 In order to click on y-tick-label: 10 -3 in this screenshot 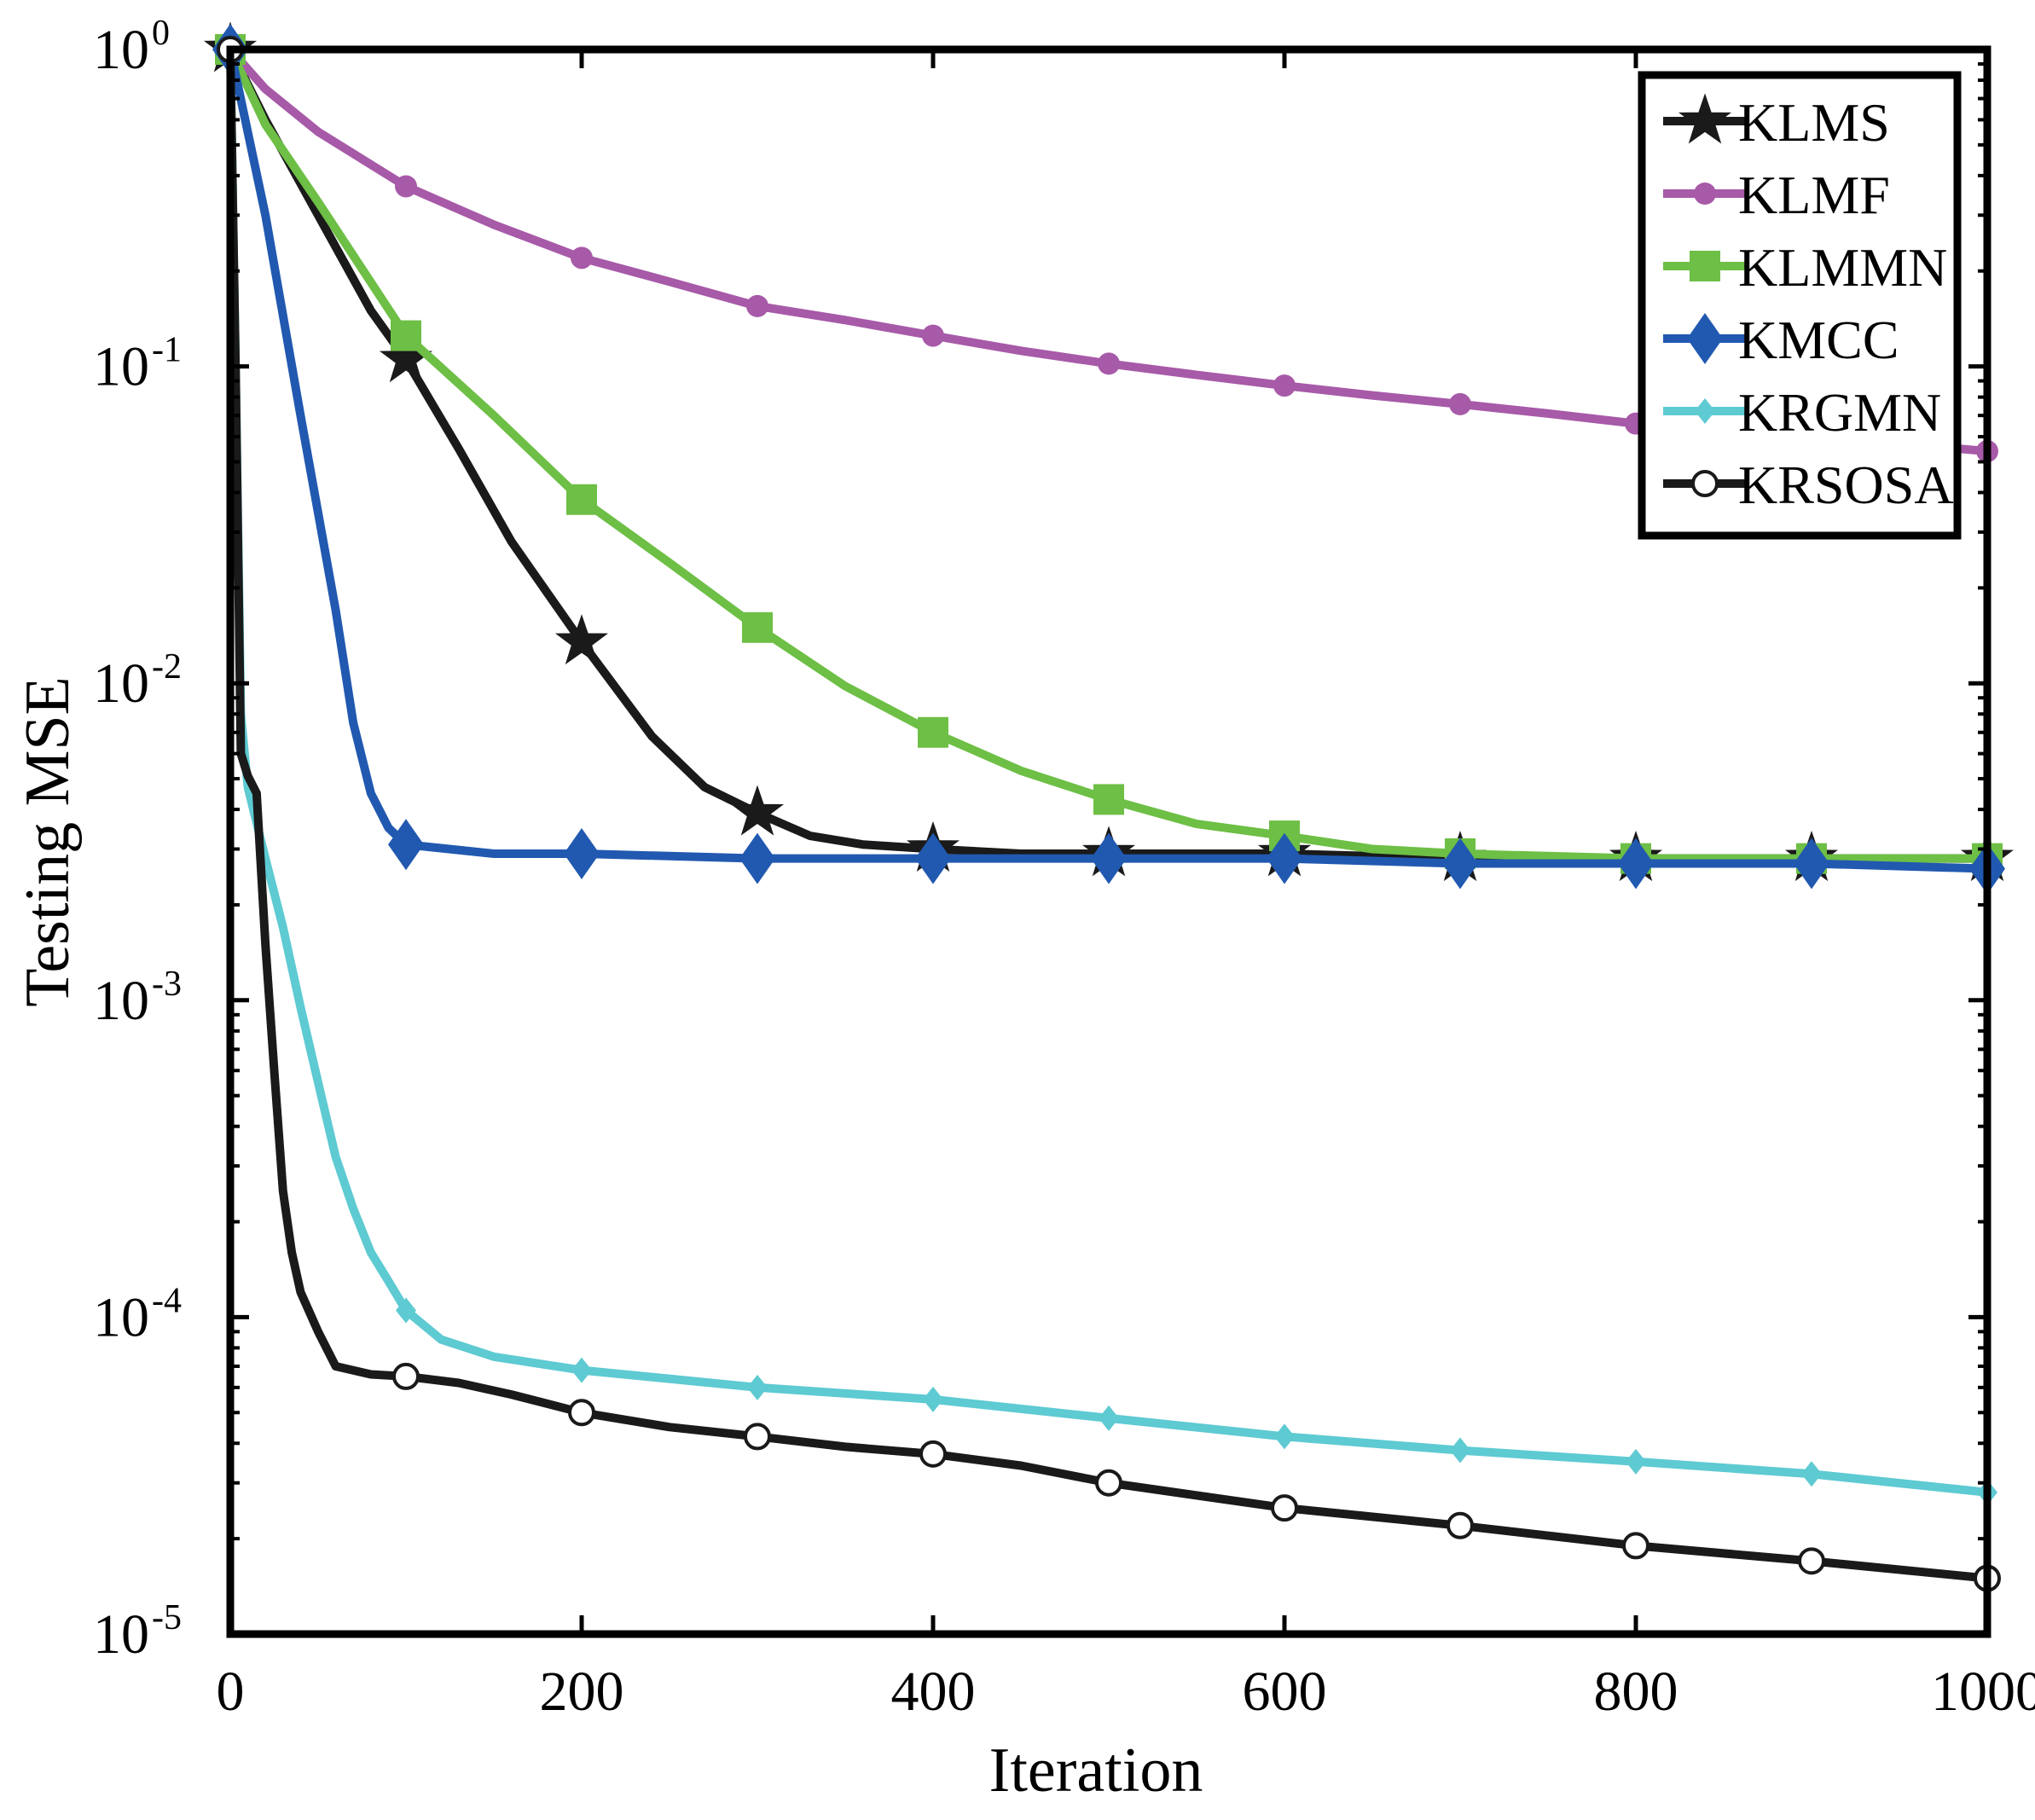, I will do `click(137, 998)`.